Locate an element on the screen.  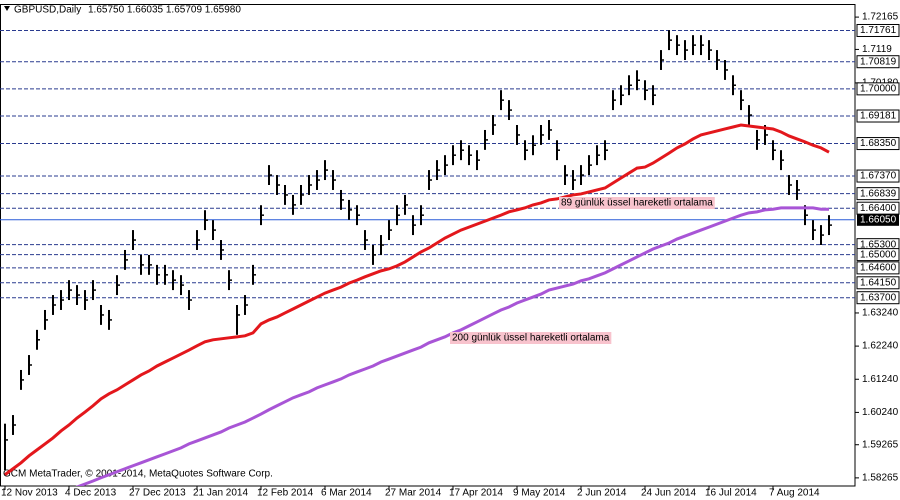
level-label: 1.66400 is located at coordinates (878, 208).